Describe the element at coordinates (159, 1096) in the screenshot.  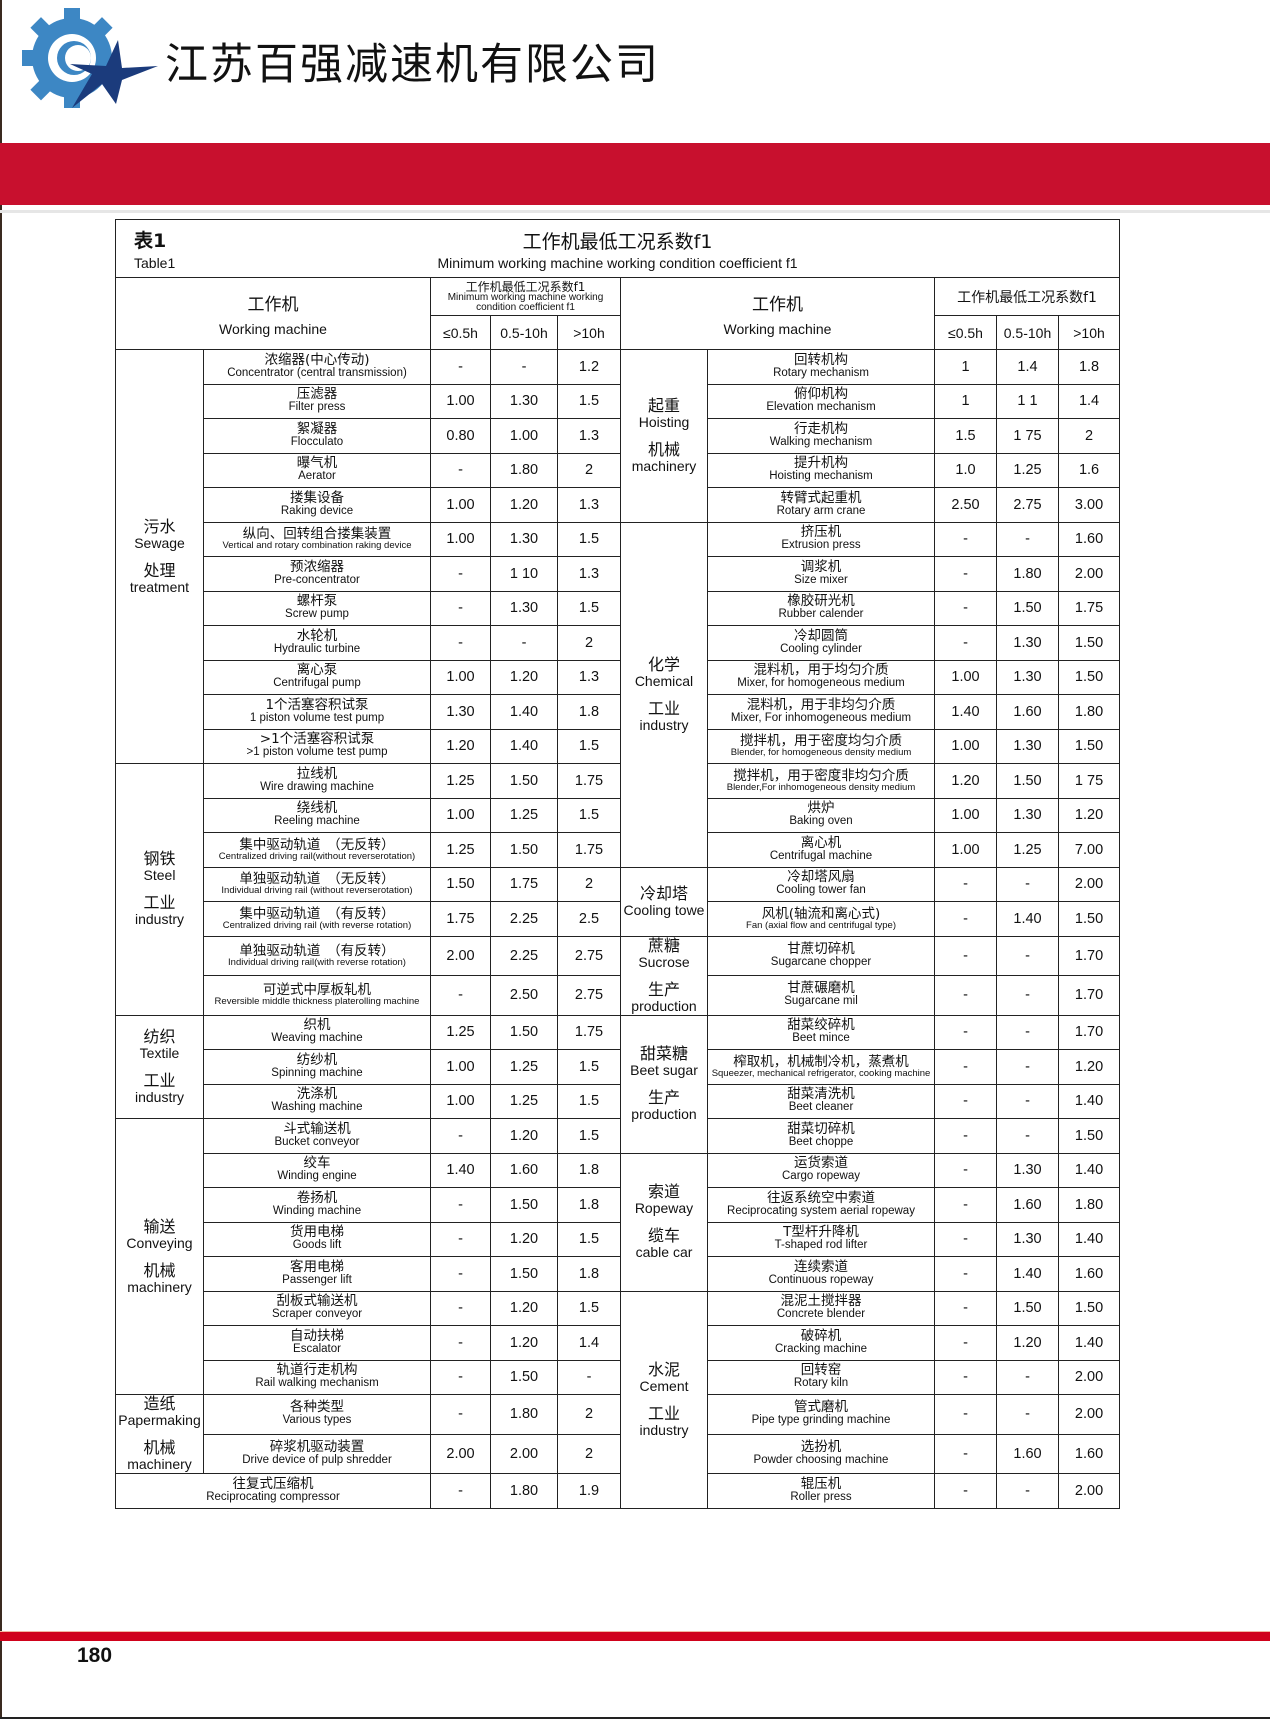
I see `category-label: industry` at that location.